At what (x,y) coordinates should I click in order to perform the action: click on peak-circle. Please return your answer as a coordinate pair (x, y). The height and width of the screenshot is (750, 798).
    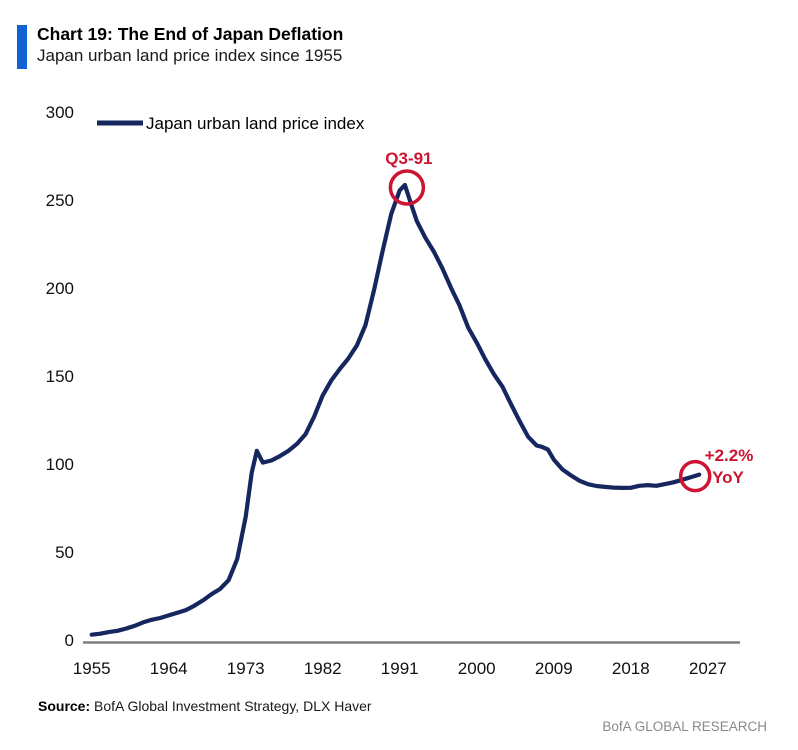
    Looking at the image, I should click on (407, 187).